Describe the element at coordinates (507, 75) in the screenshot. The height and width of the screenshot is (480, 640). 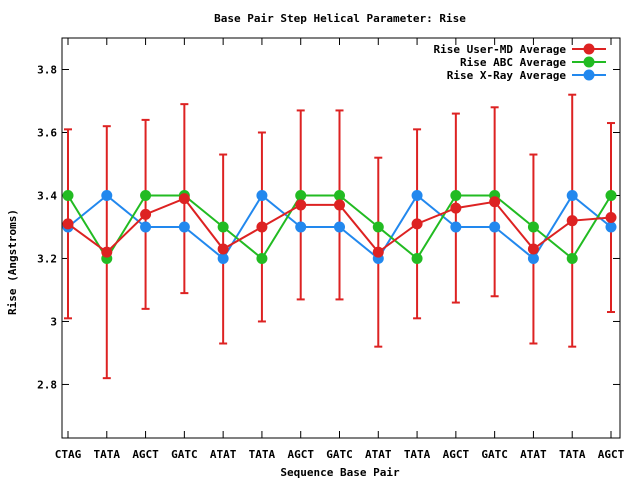
I see `legend-label: Rise X-Ray Average` at that location.